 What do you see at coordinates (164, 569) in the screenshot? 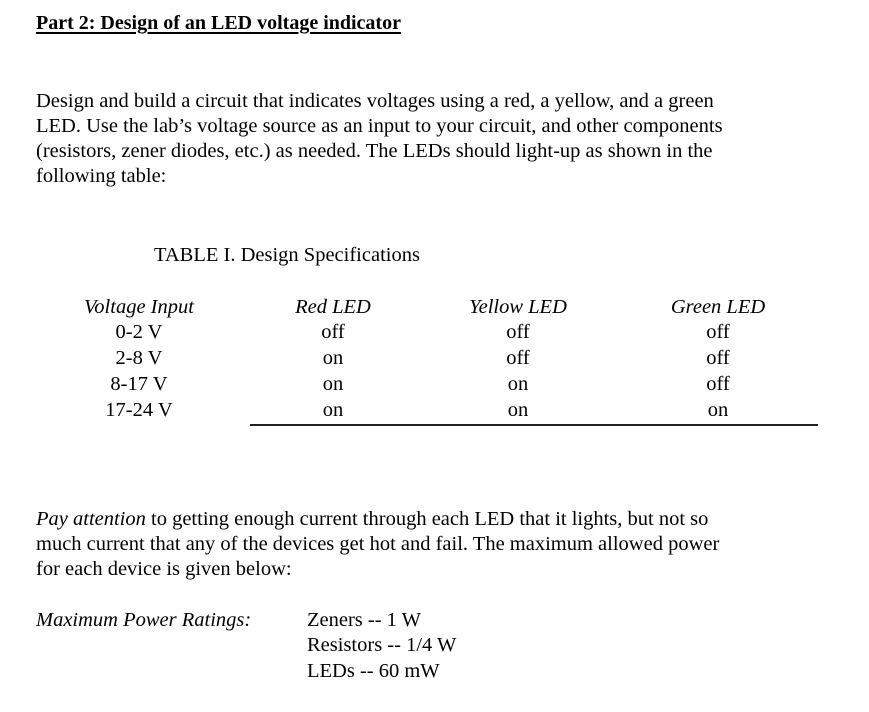
I see `attention-line: for each device is given below:` at bounding box center [164, 569].